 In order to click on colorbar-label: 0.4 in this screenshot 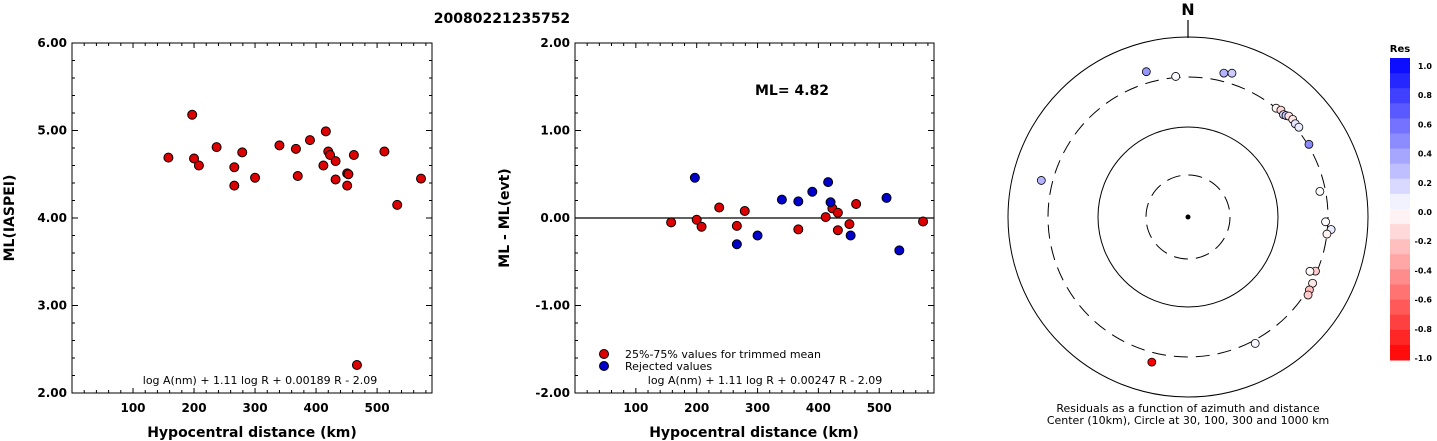, I will do `click(1425, 154)`.